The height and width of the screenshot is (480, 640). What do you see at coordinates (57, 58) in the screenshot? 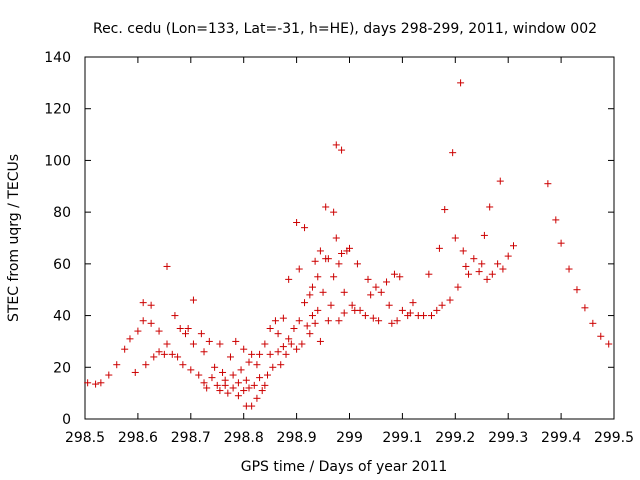
I see `y-tick-label: 140` at bounding box center [57, 58].